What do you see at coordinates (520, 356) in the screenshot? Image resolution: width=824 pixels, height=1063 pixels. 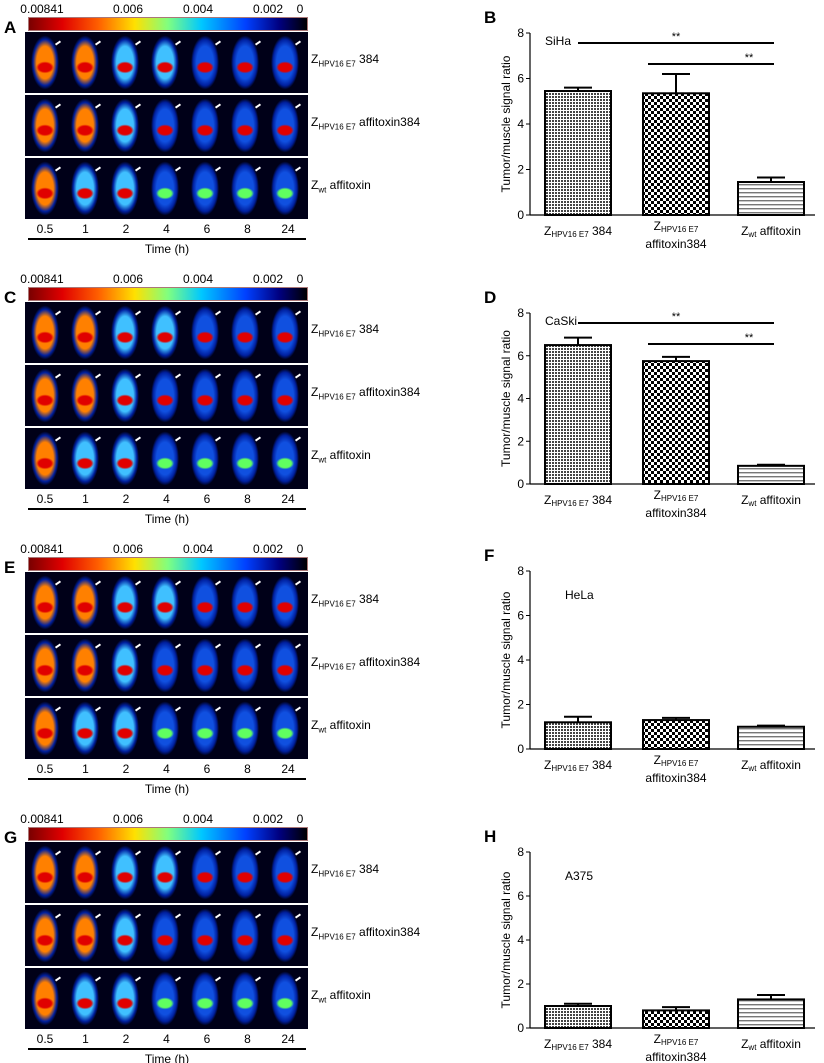 I see `y-tick-label: 6` at bounding box center [520, 356].